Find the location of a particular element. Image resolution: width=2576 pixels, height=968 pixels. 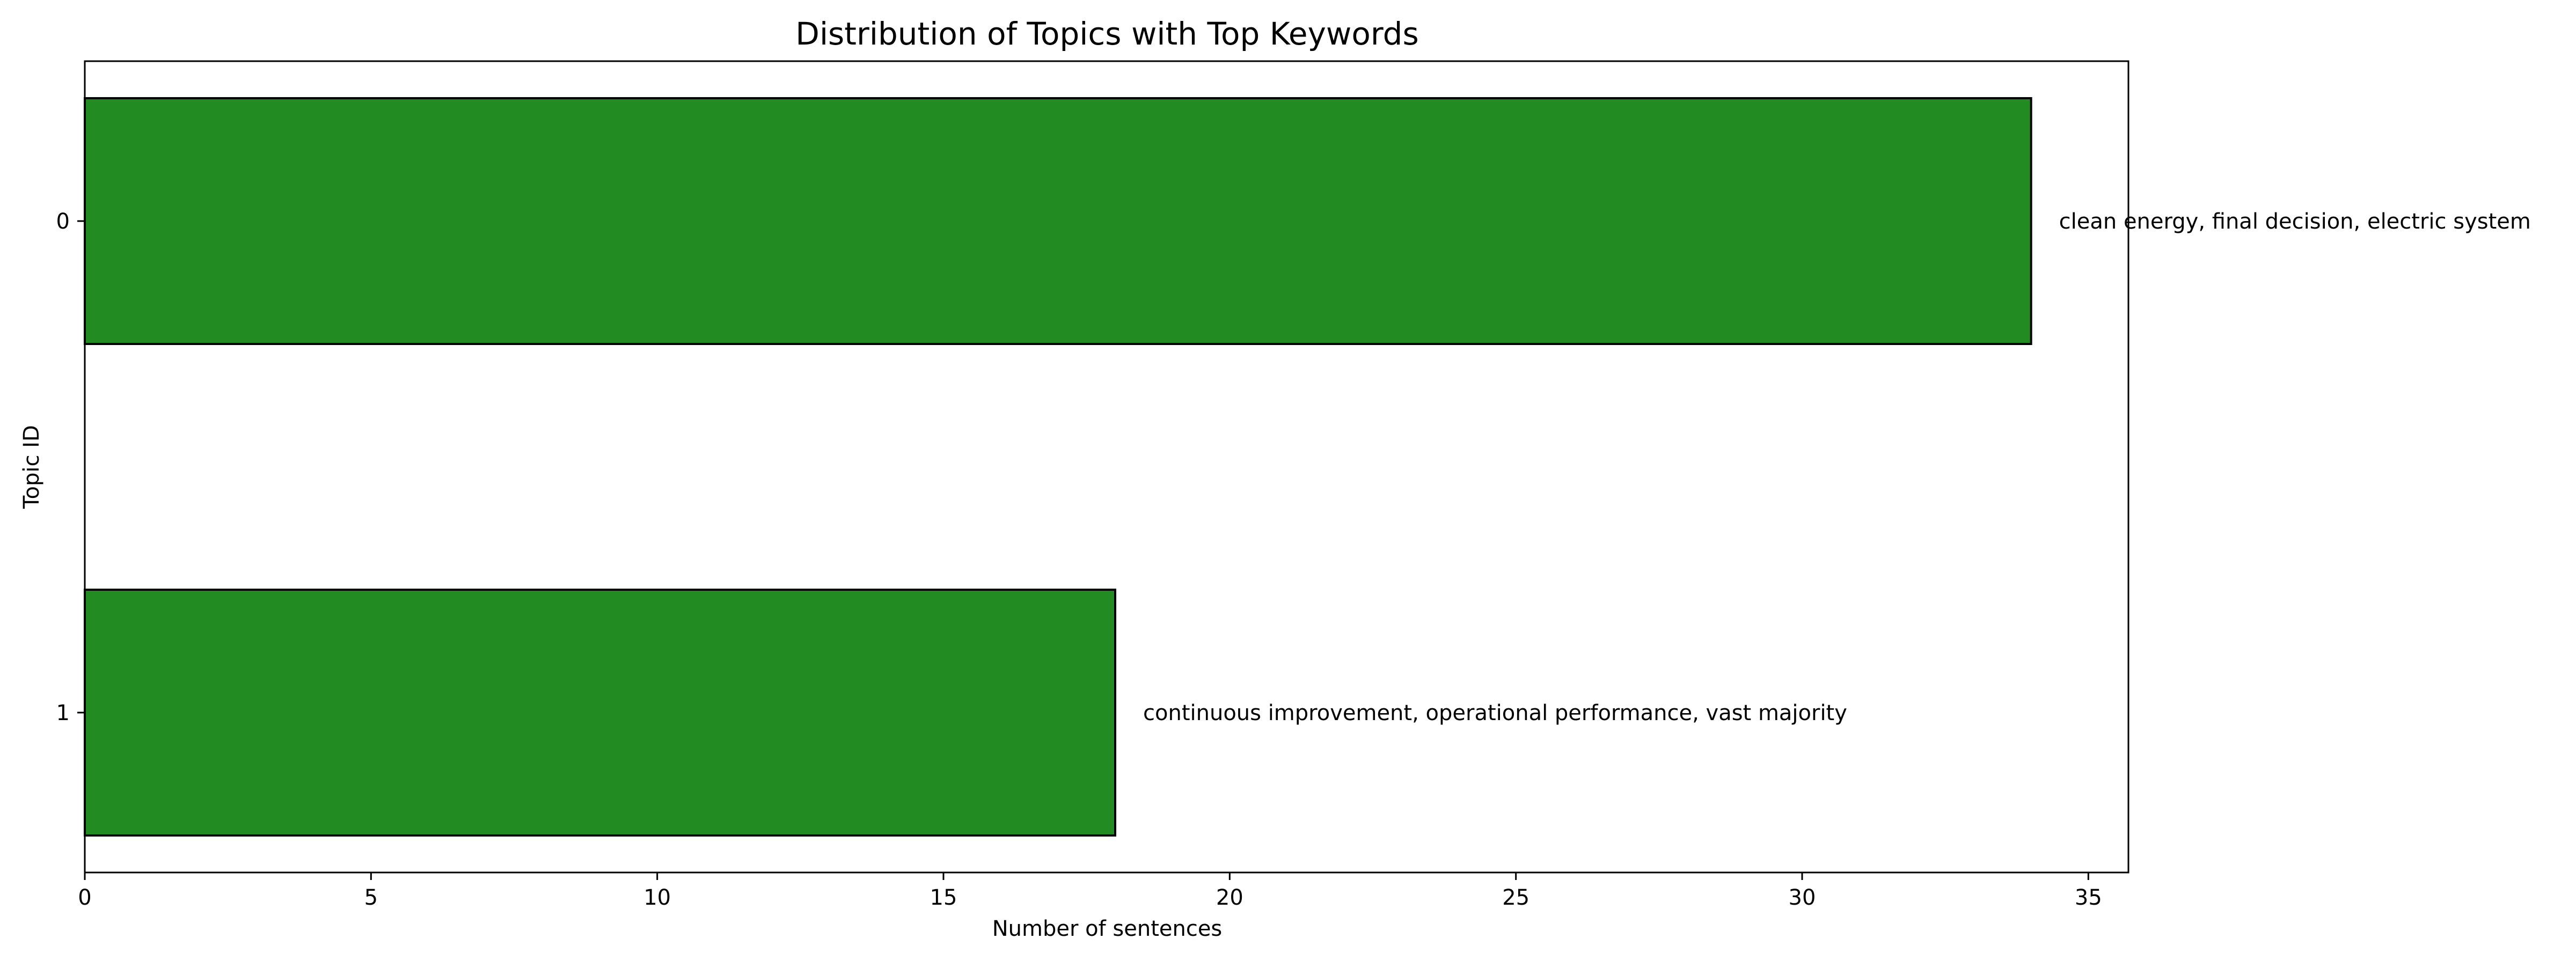

y-axis: 01 is located at coordinates (70, 467).